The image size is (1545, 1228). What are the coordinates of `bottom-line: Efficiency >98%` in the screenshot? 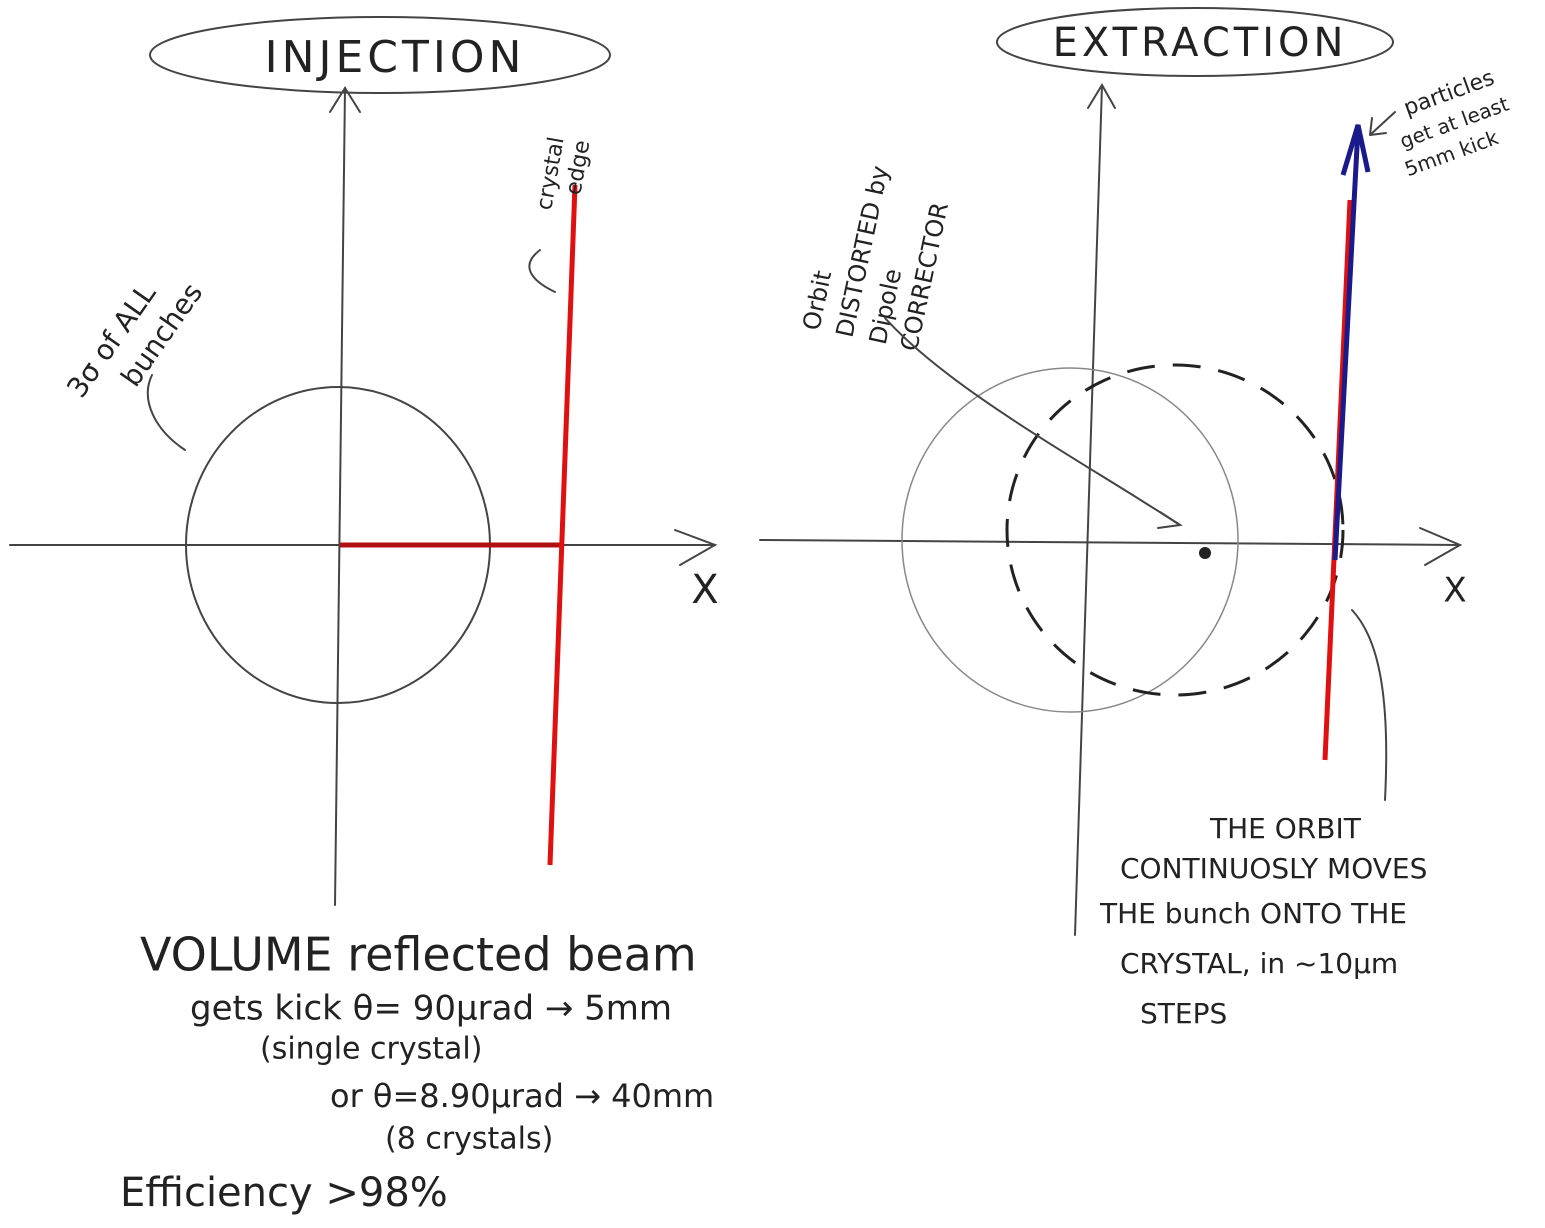 It's located at (284, 1193).